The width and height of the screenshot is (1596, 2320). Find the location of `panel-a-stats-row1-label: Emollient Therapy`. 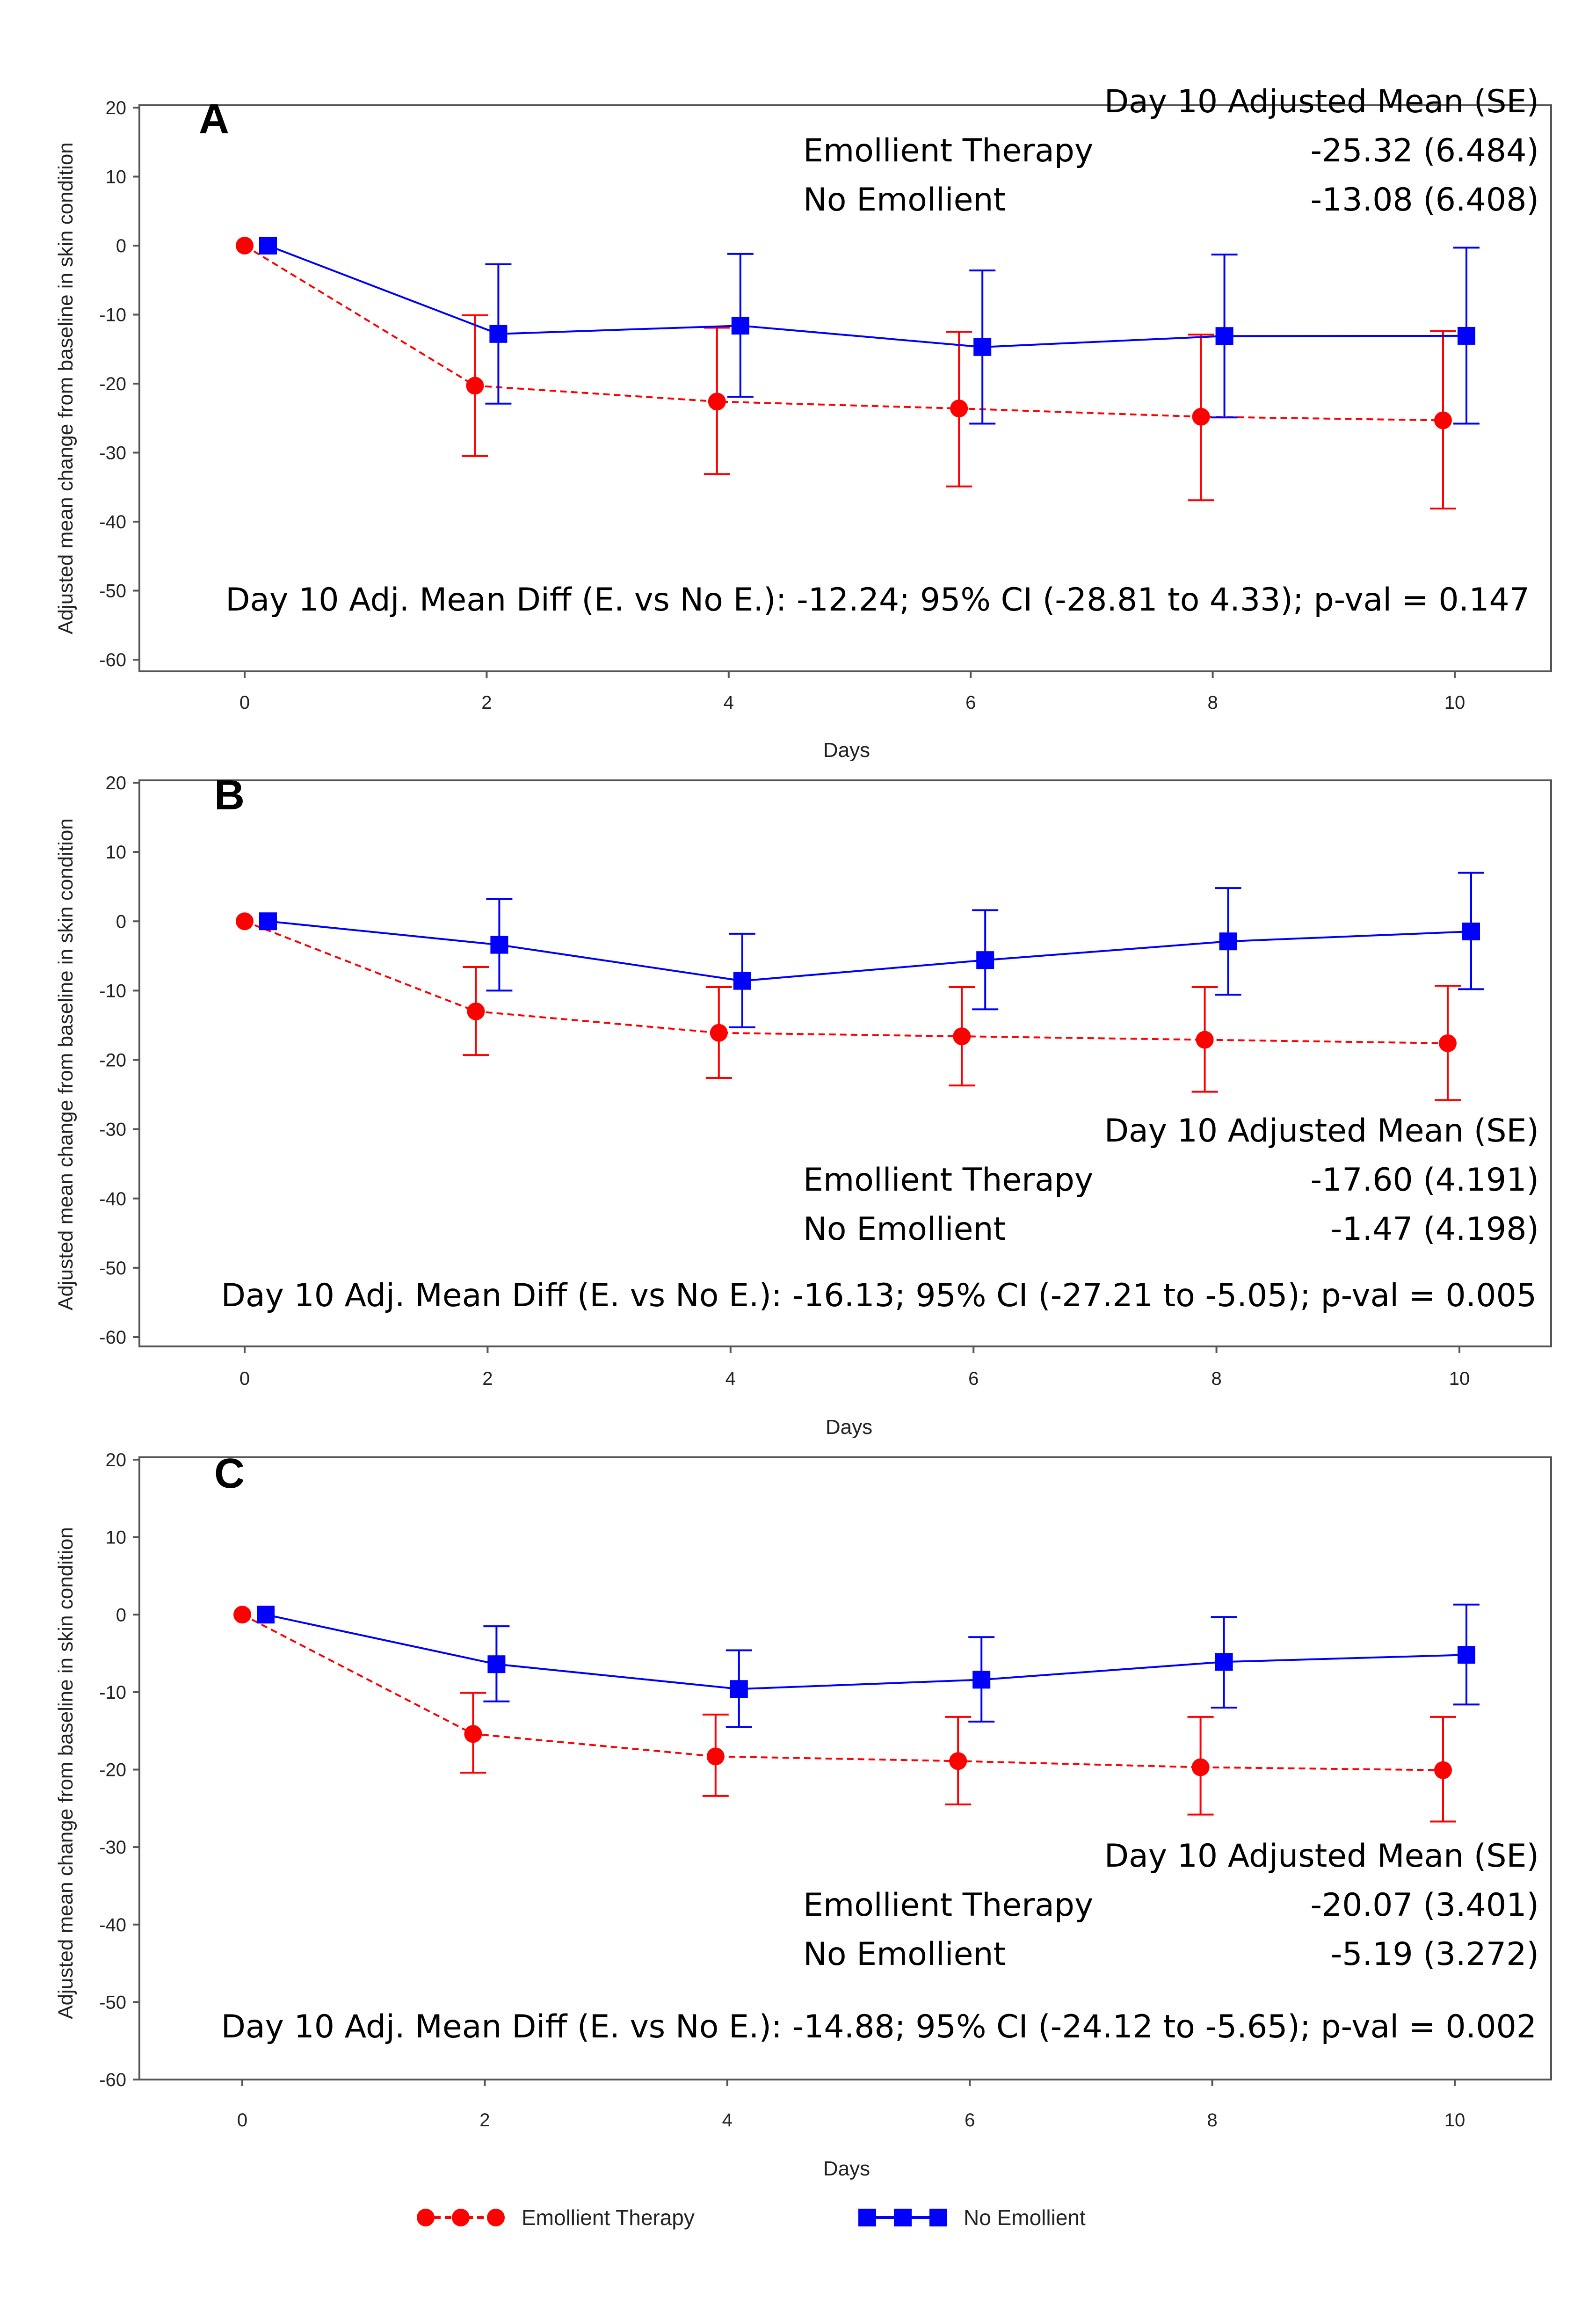

panel-a-stats-row1-label: Emollient Therapy is located at coordinates (948, 150).